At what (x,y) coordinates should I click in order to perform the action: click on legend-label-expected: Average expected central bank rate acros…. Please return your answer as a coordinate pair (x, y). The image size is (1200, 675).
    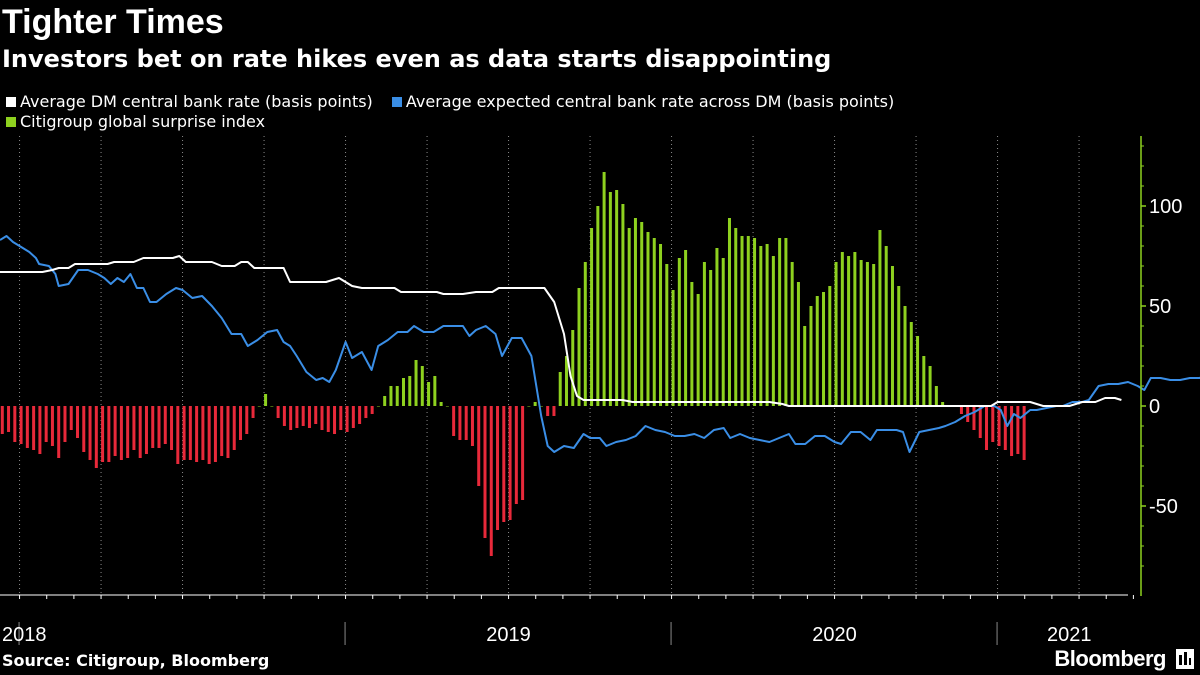
    Looking at the image, I should click on (650, 101).